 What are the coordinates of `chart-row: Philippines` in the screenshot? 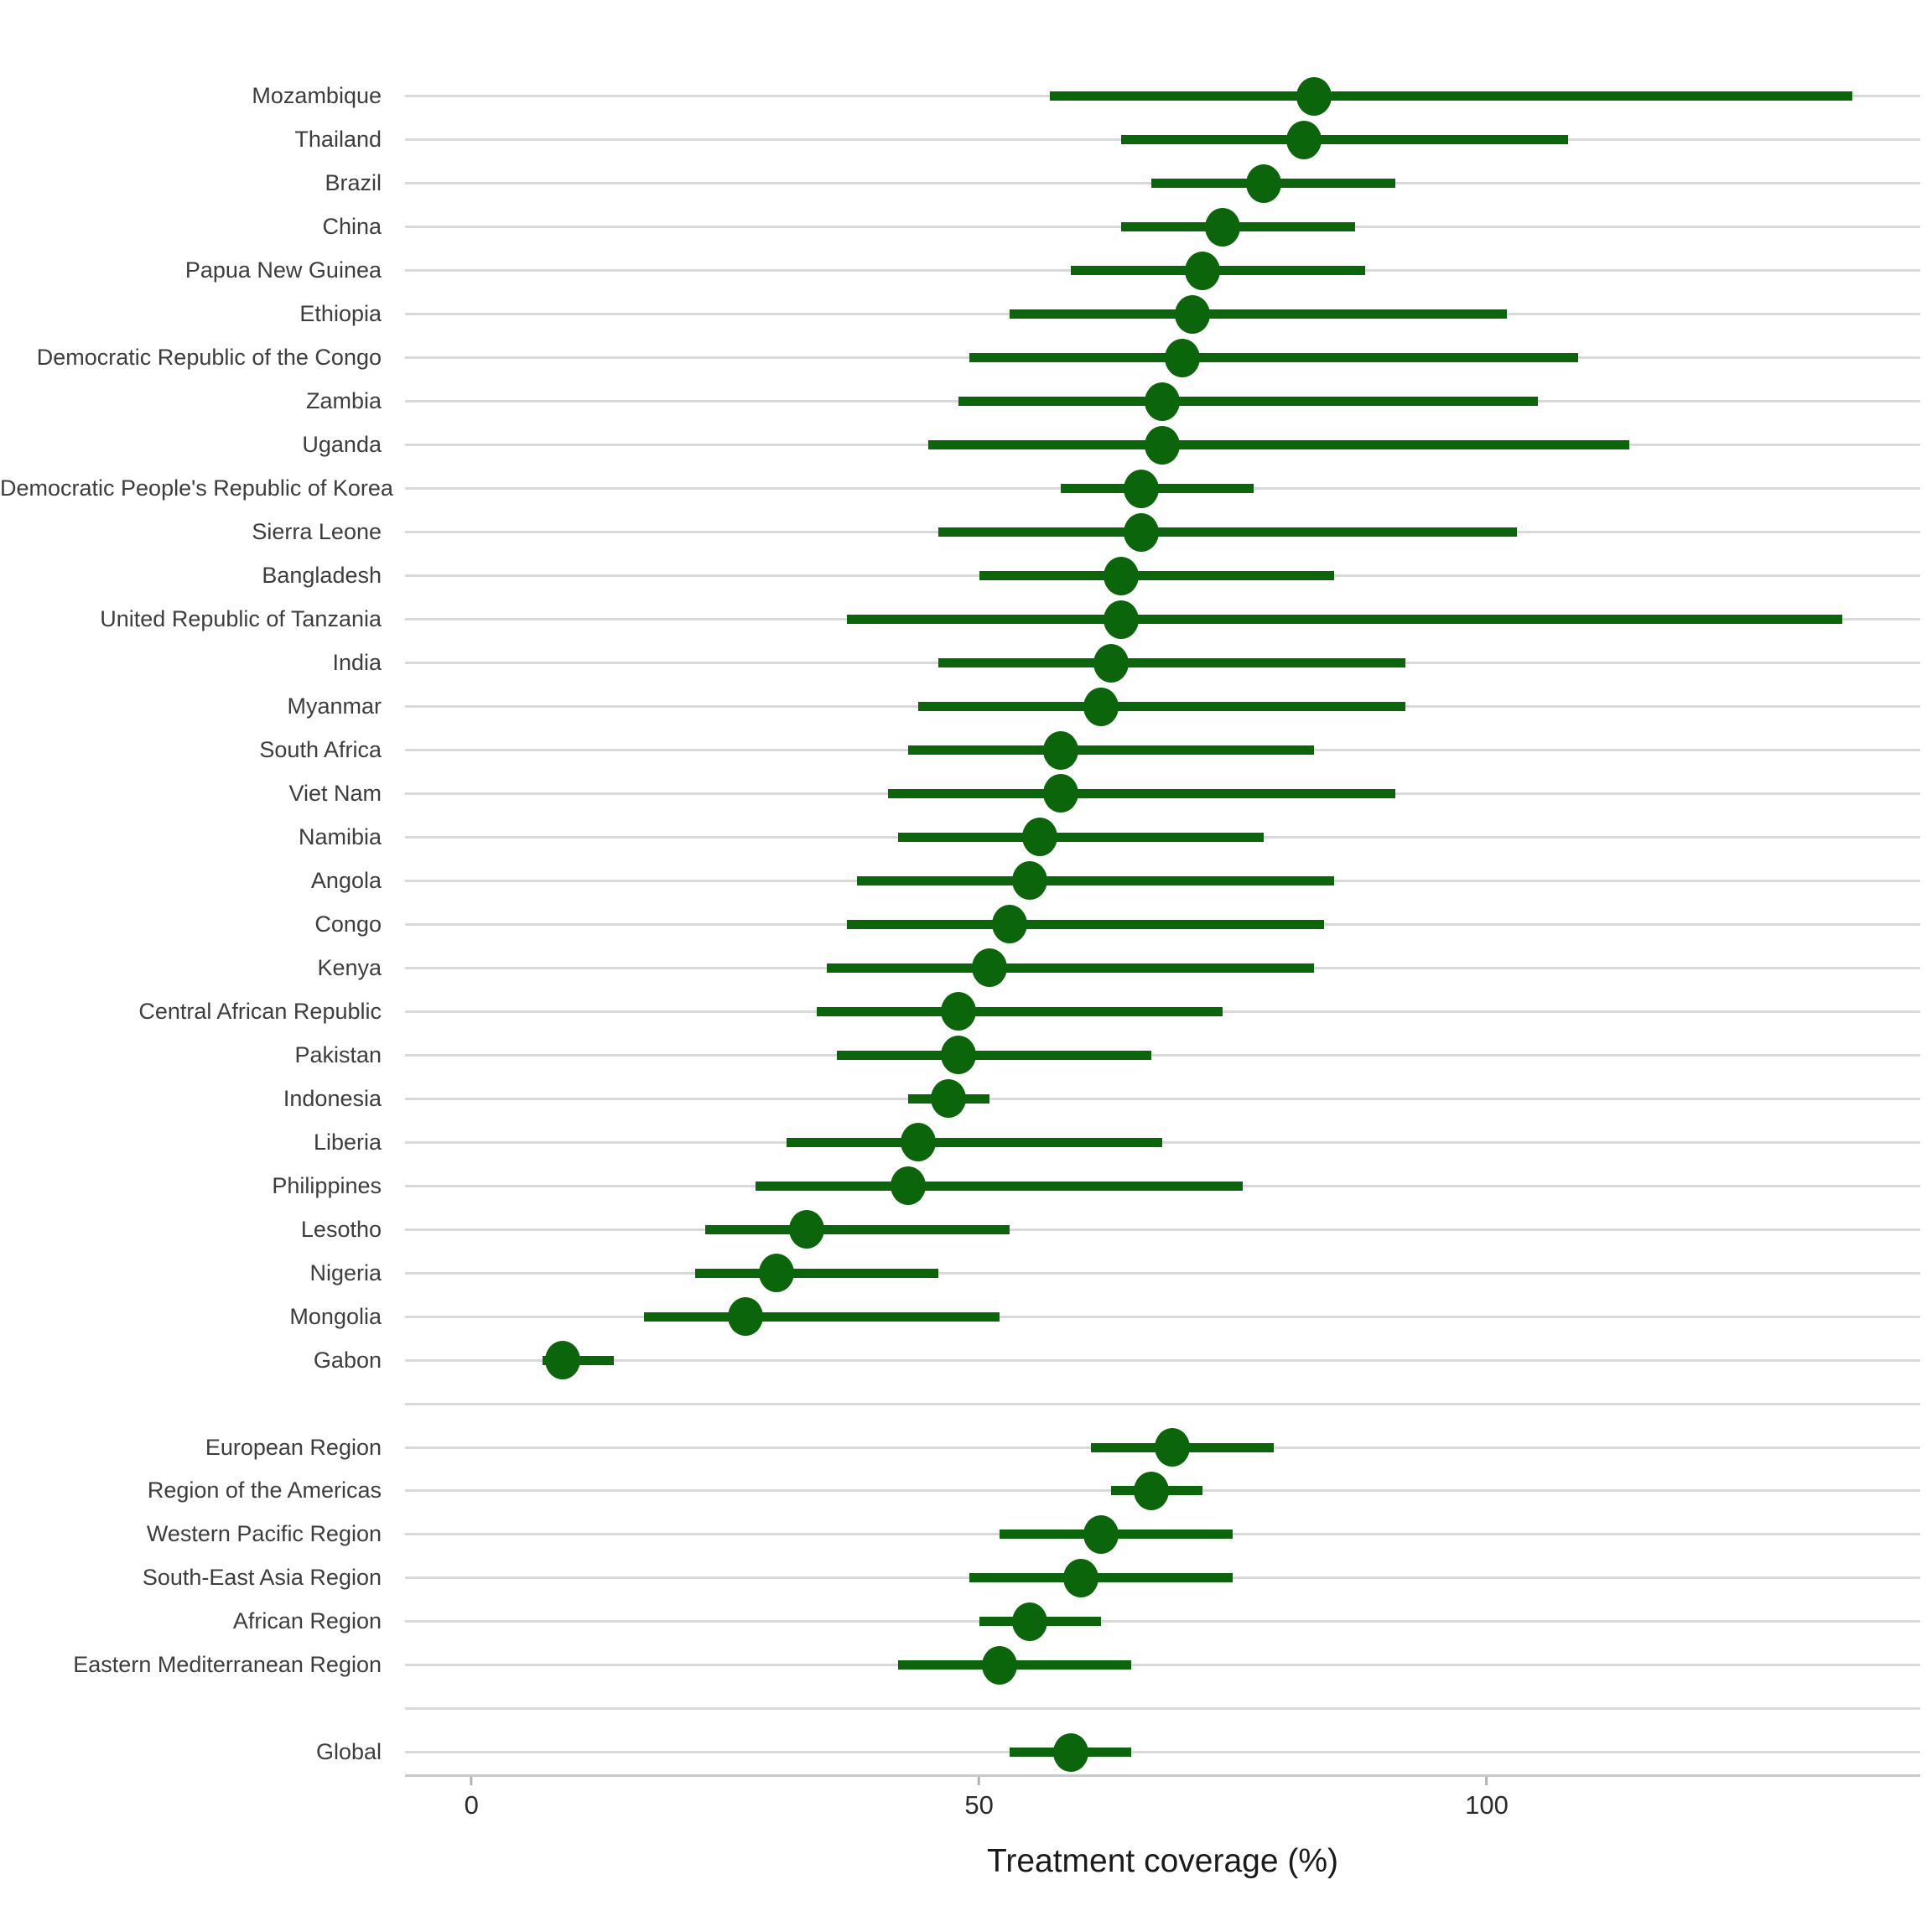 It's located at (960, 1186).